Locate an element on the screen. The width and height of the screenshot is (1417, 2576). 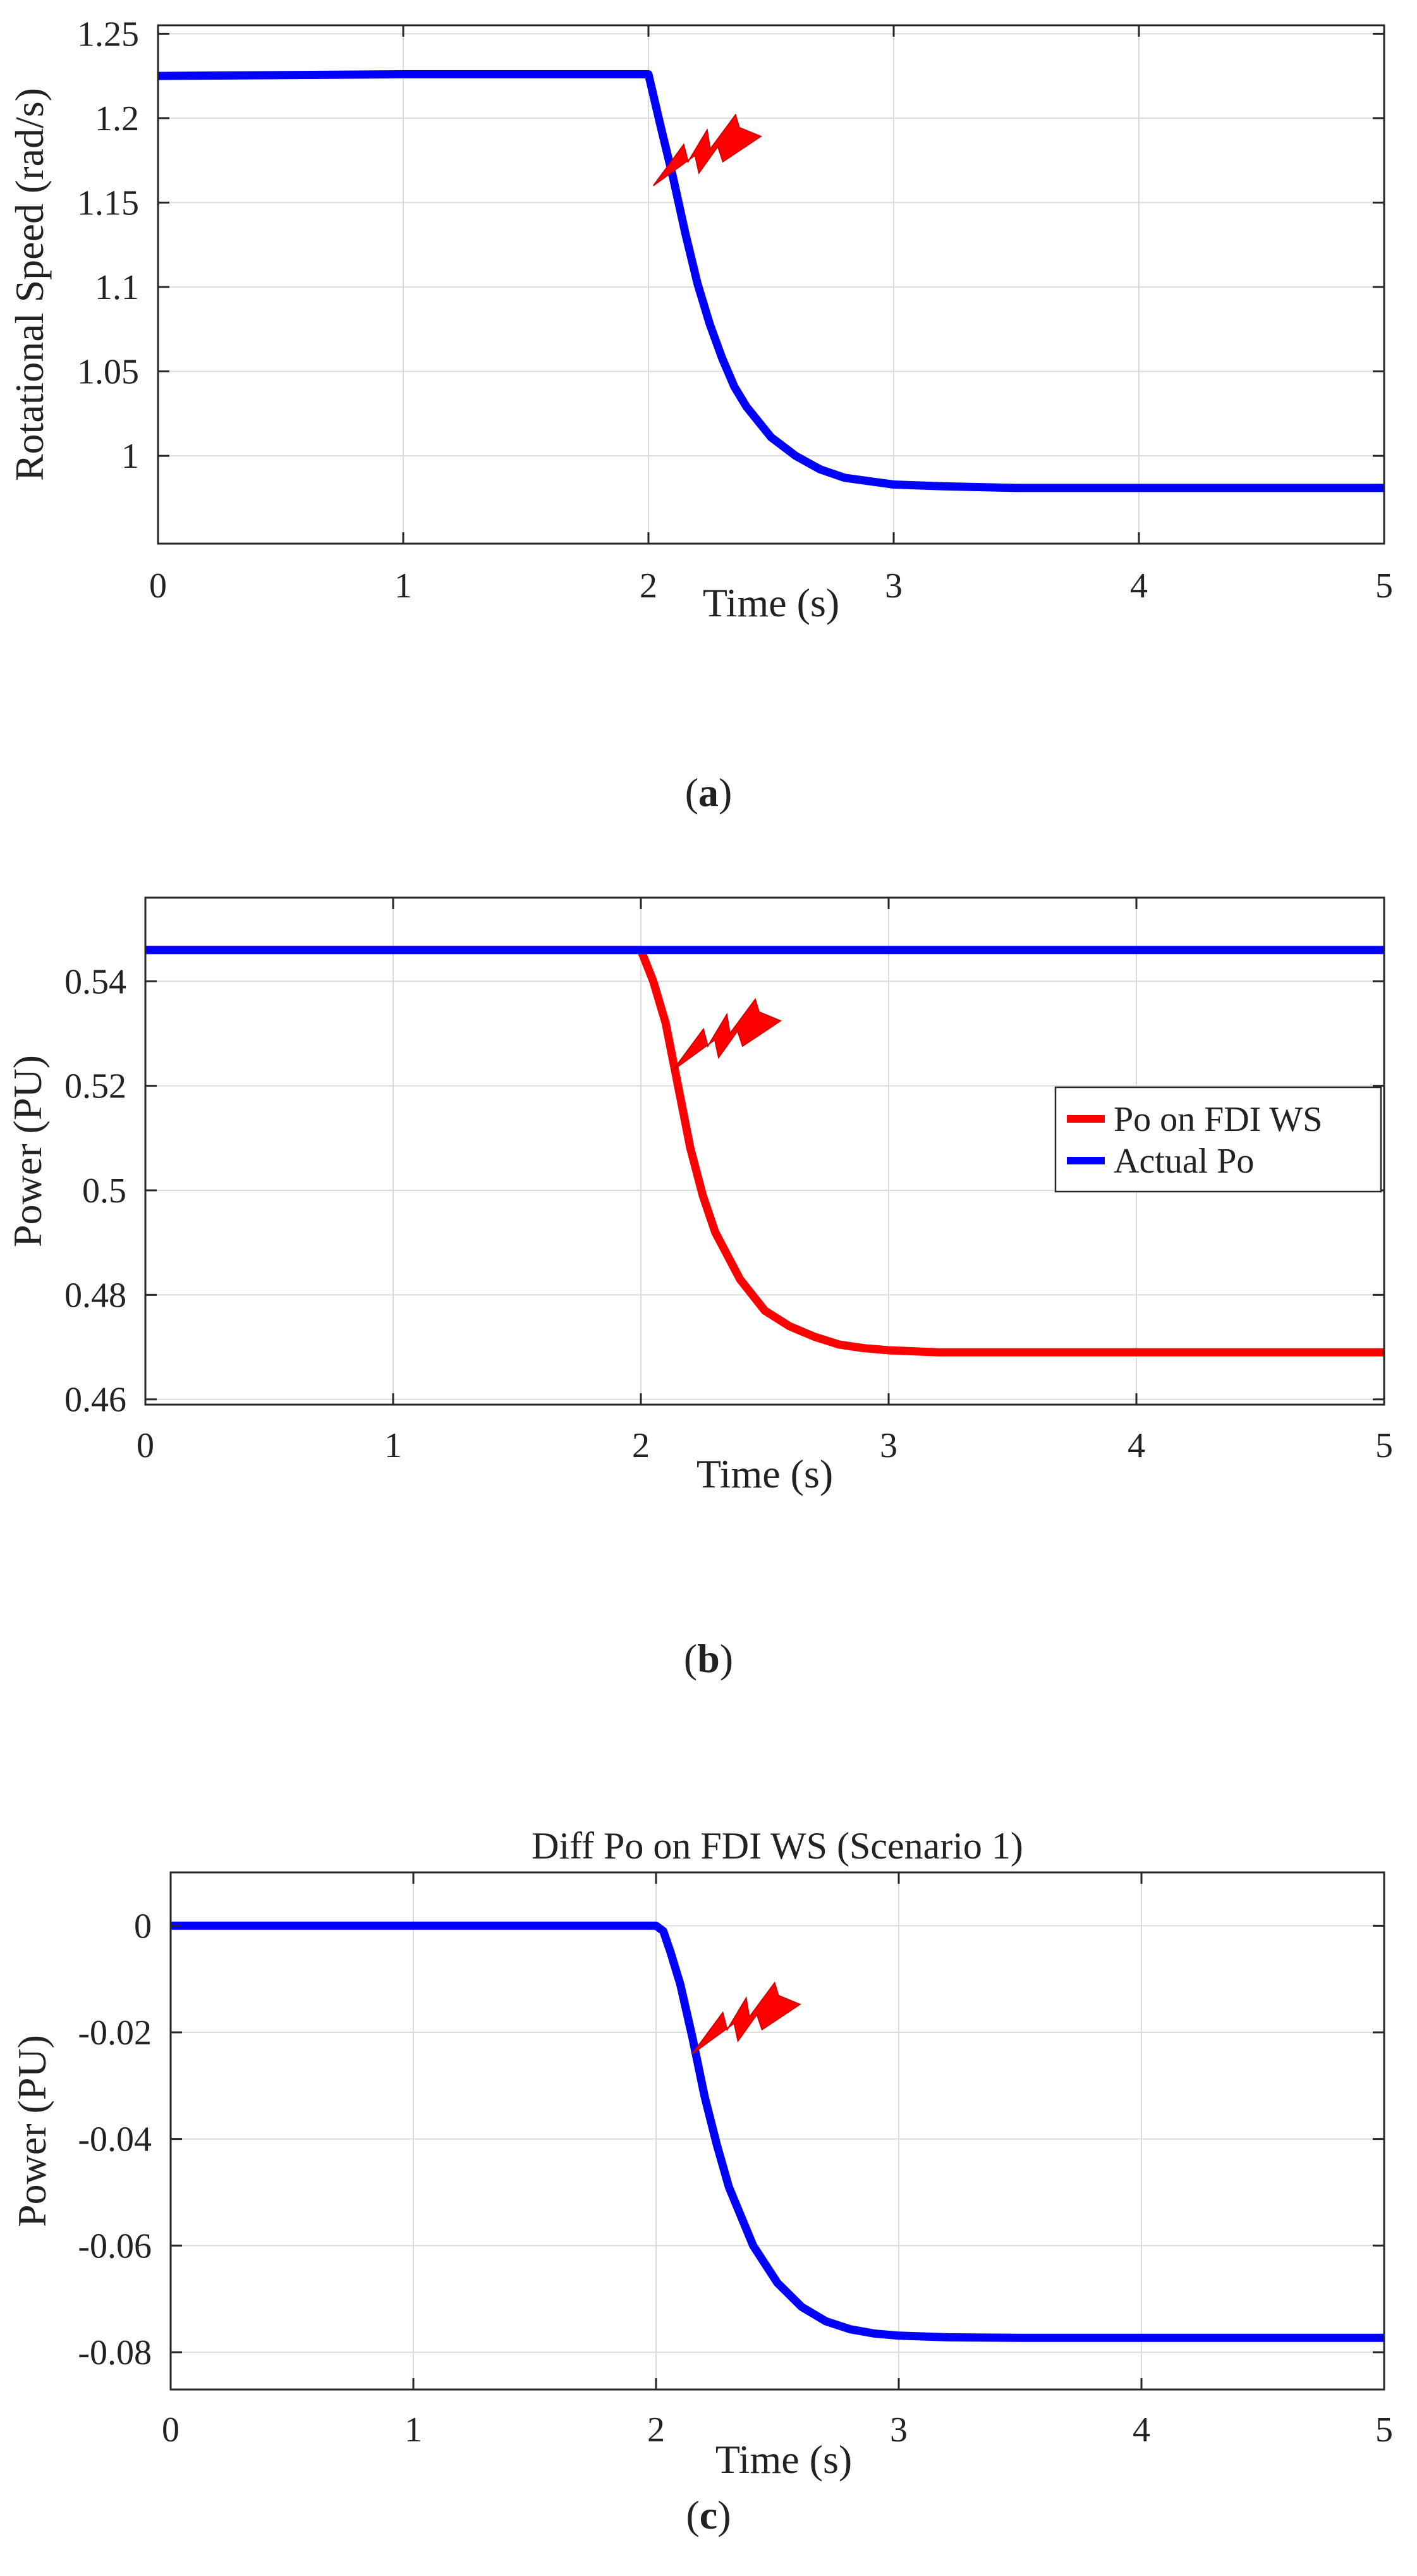
caption-letter: c is located at coordinates (708, 2515).